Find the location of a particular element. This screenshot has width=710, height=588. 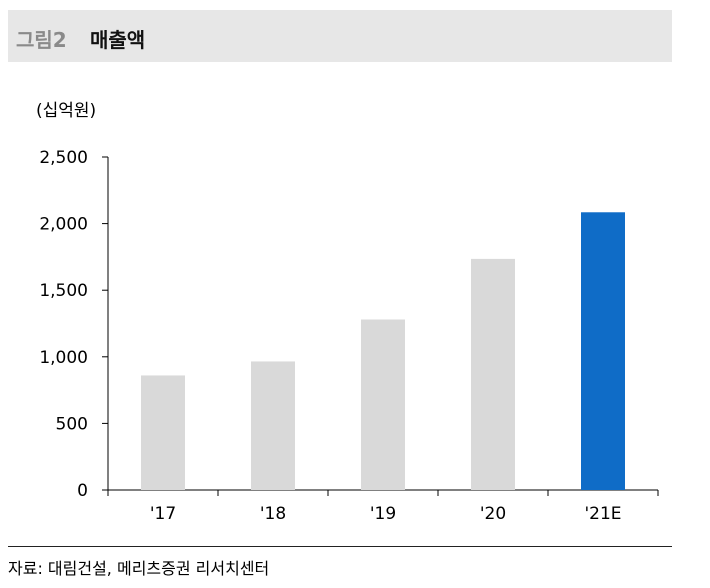

x-tick-label: '17 is located at coordinates (163, 514).